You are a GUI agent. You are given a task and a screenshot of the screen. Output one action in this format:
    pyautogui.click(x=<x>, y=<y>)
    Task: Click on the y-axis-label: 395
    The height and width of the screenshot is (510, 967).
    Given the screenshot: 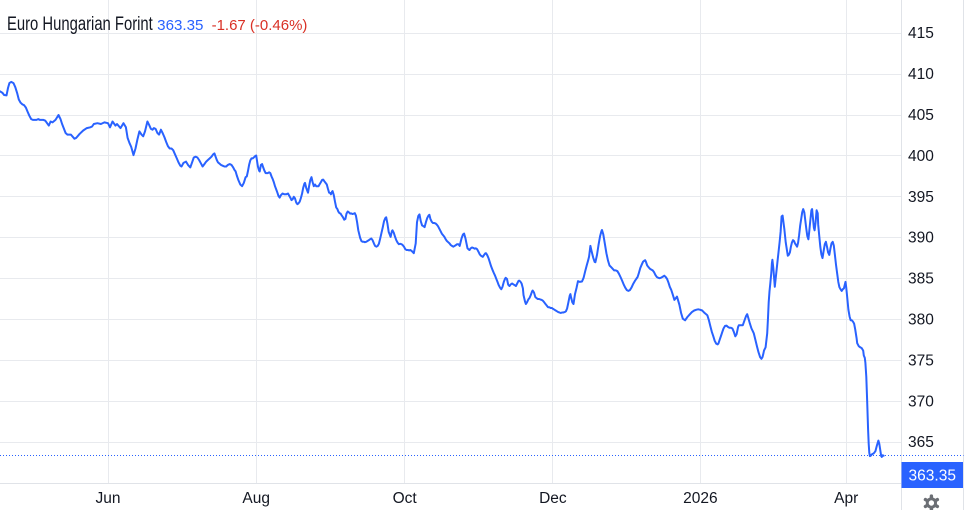 What is the action you would take?
    pyautogui.click(x=921, y=197)
    